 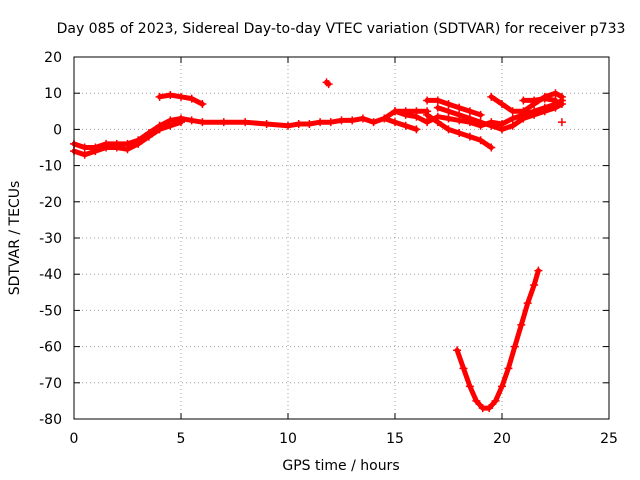 I want to click on series-late-track-e, so click(x=499, y=117).